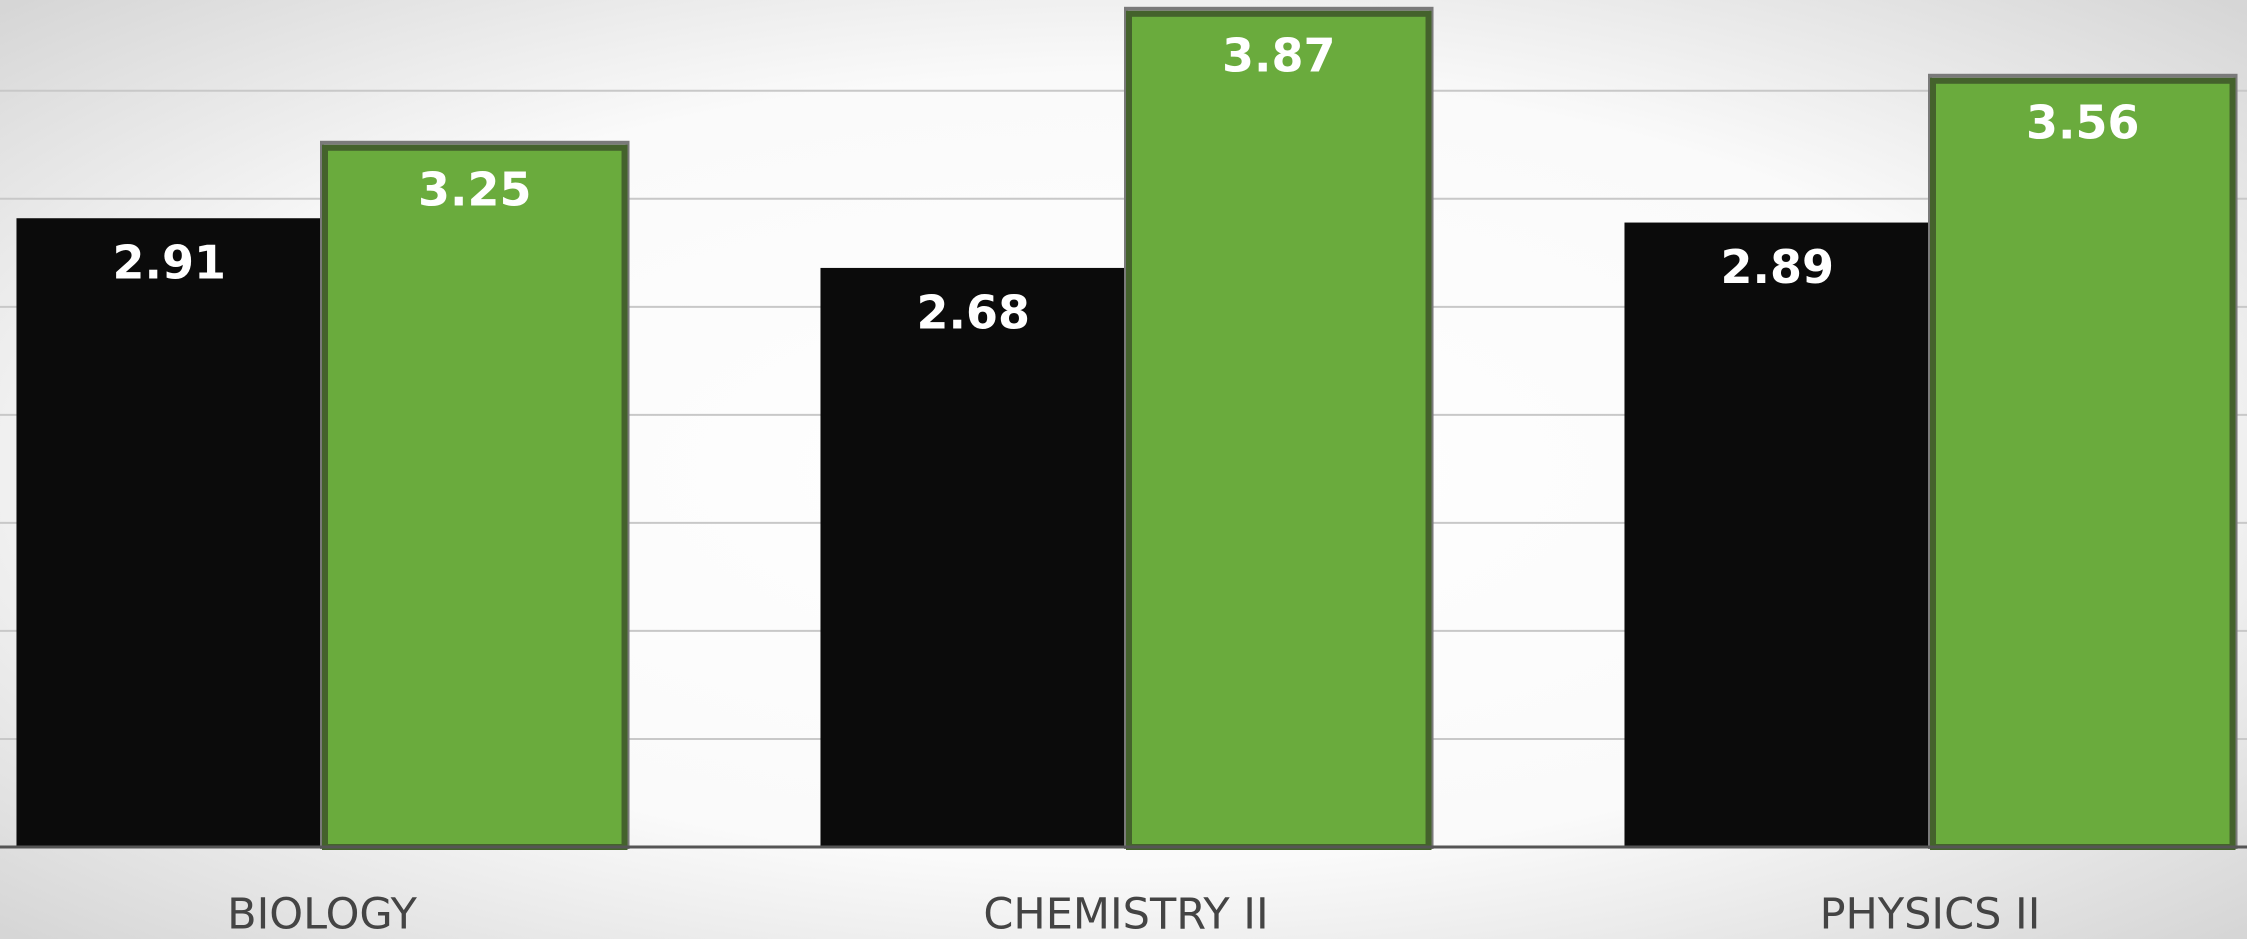  Describe the element at coordinates (322, 914) in the screenshot. I see `x-tick-label: BIOLOGY` at that location.